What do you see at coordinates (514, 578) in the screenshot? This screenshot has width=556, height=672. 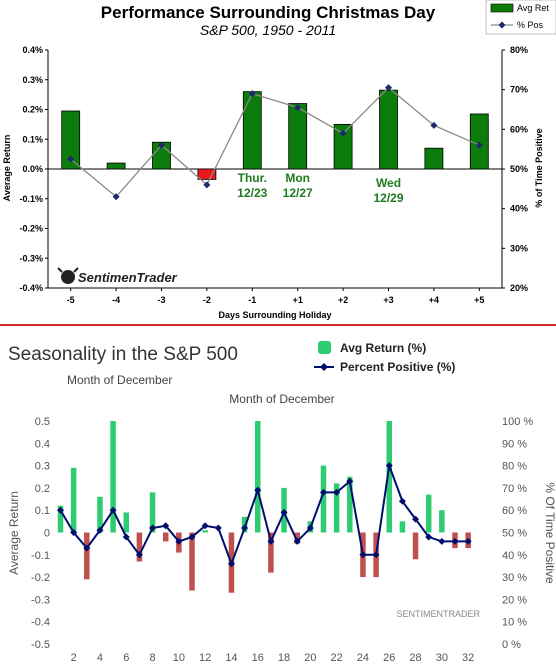 I see `y2-tick-label: 30 %` at bounding box center [514, 578].